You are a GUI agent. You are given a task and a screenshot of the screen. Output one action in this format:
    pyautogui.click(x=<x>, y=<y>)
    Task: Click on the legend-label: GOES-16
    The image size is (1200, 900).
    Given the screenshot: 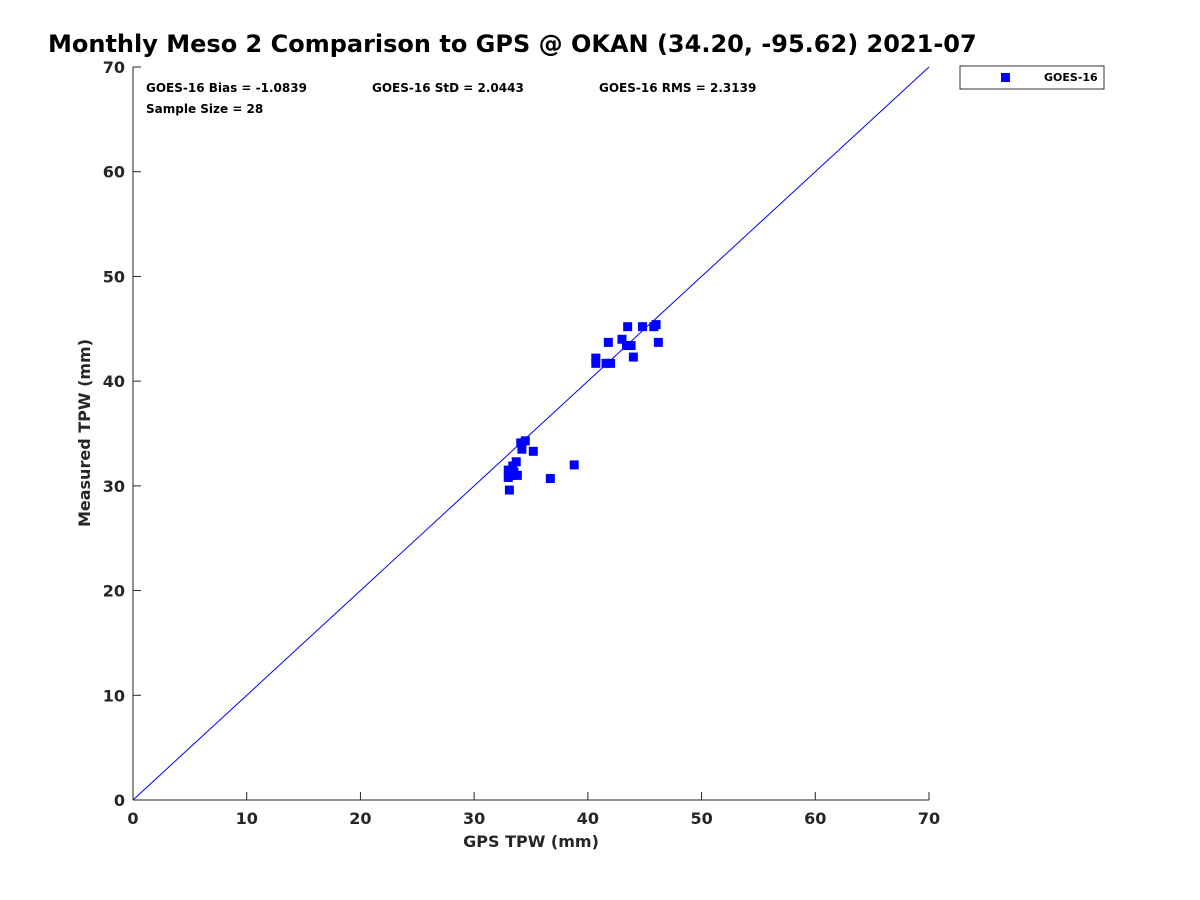 What is the action you would take?
    pyautogui.click(x=1071, y=77)
    